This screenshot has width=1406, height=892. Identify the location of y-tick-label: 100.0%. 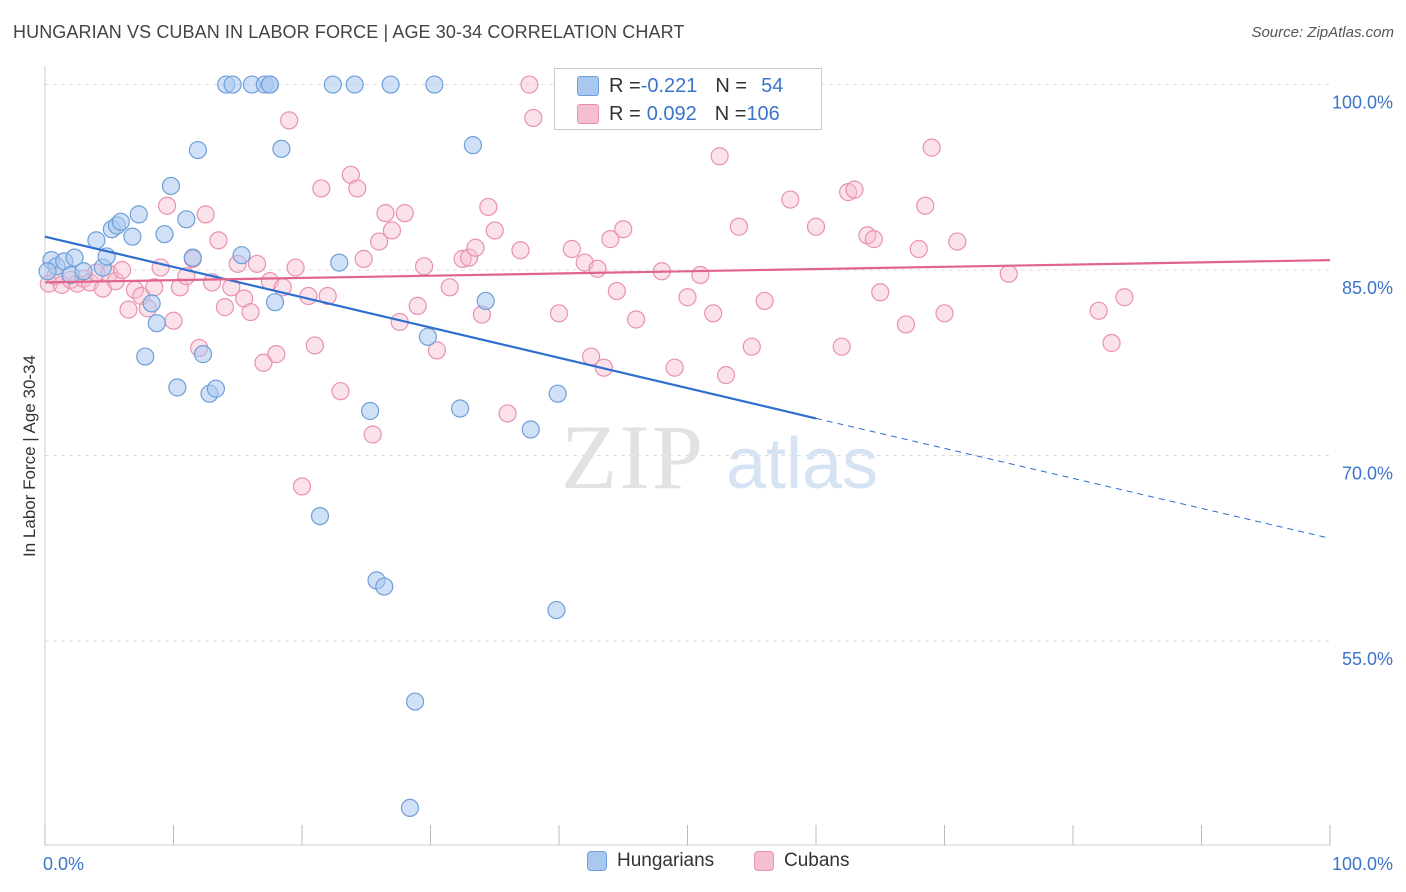
(1362, 103).